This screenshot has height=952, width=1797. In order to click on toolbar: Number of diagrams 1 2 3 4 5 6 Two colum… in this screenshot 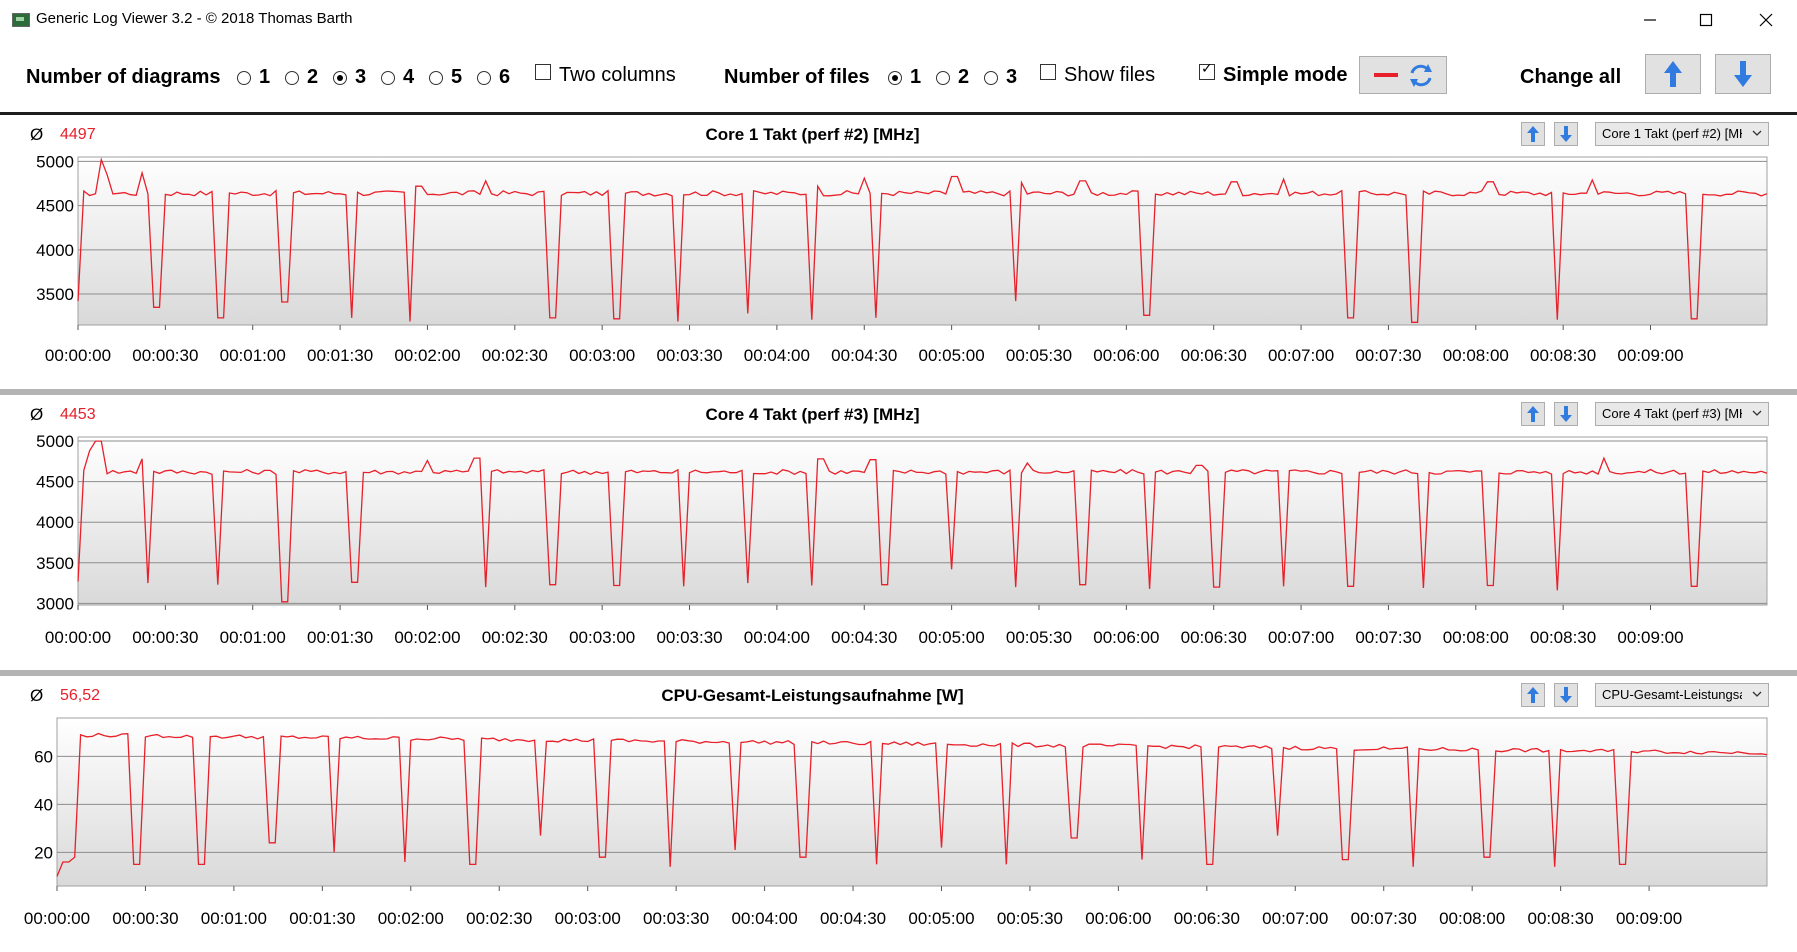, I will do `click(898, 76)`.